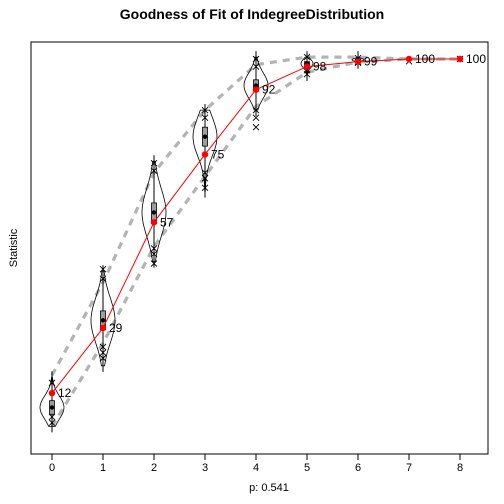  I want to click on x-tick-label: 2, so click(154, 468).